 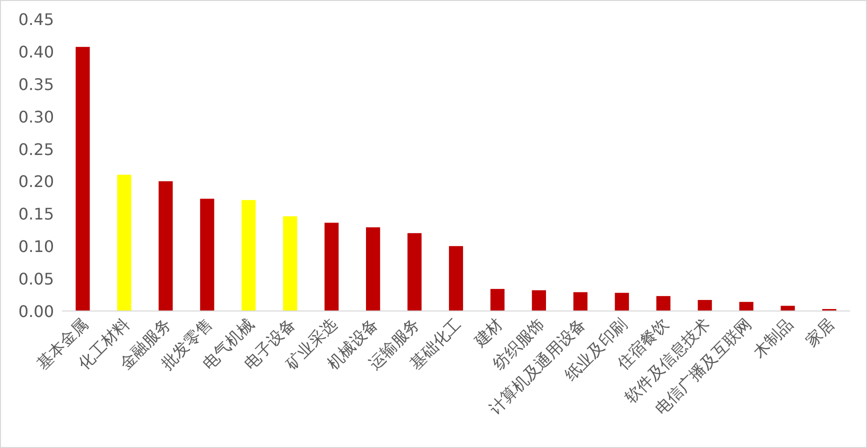 What do you see at coordinates (36, 19) in the screenshot?
I see `y-tick-label: 0.45` at bounding box center [36, 19].